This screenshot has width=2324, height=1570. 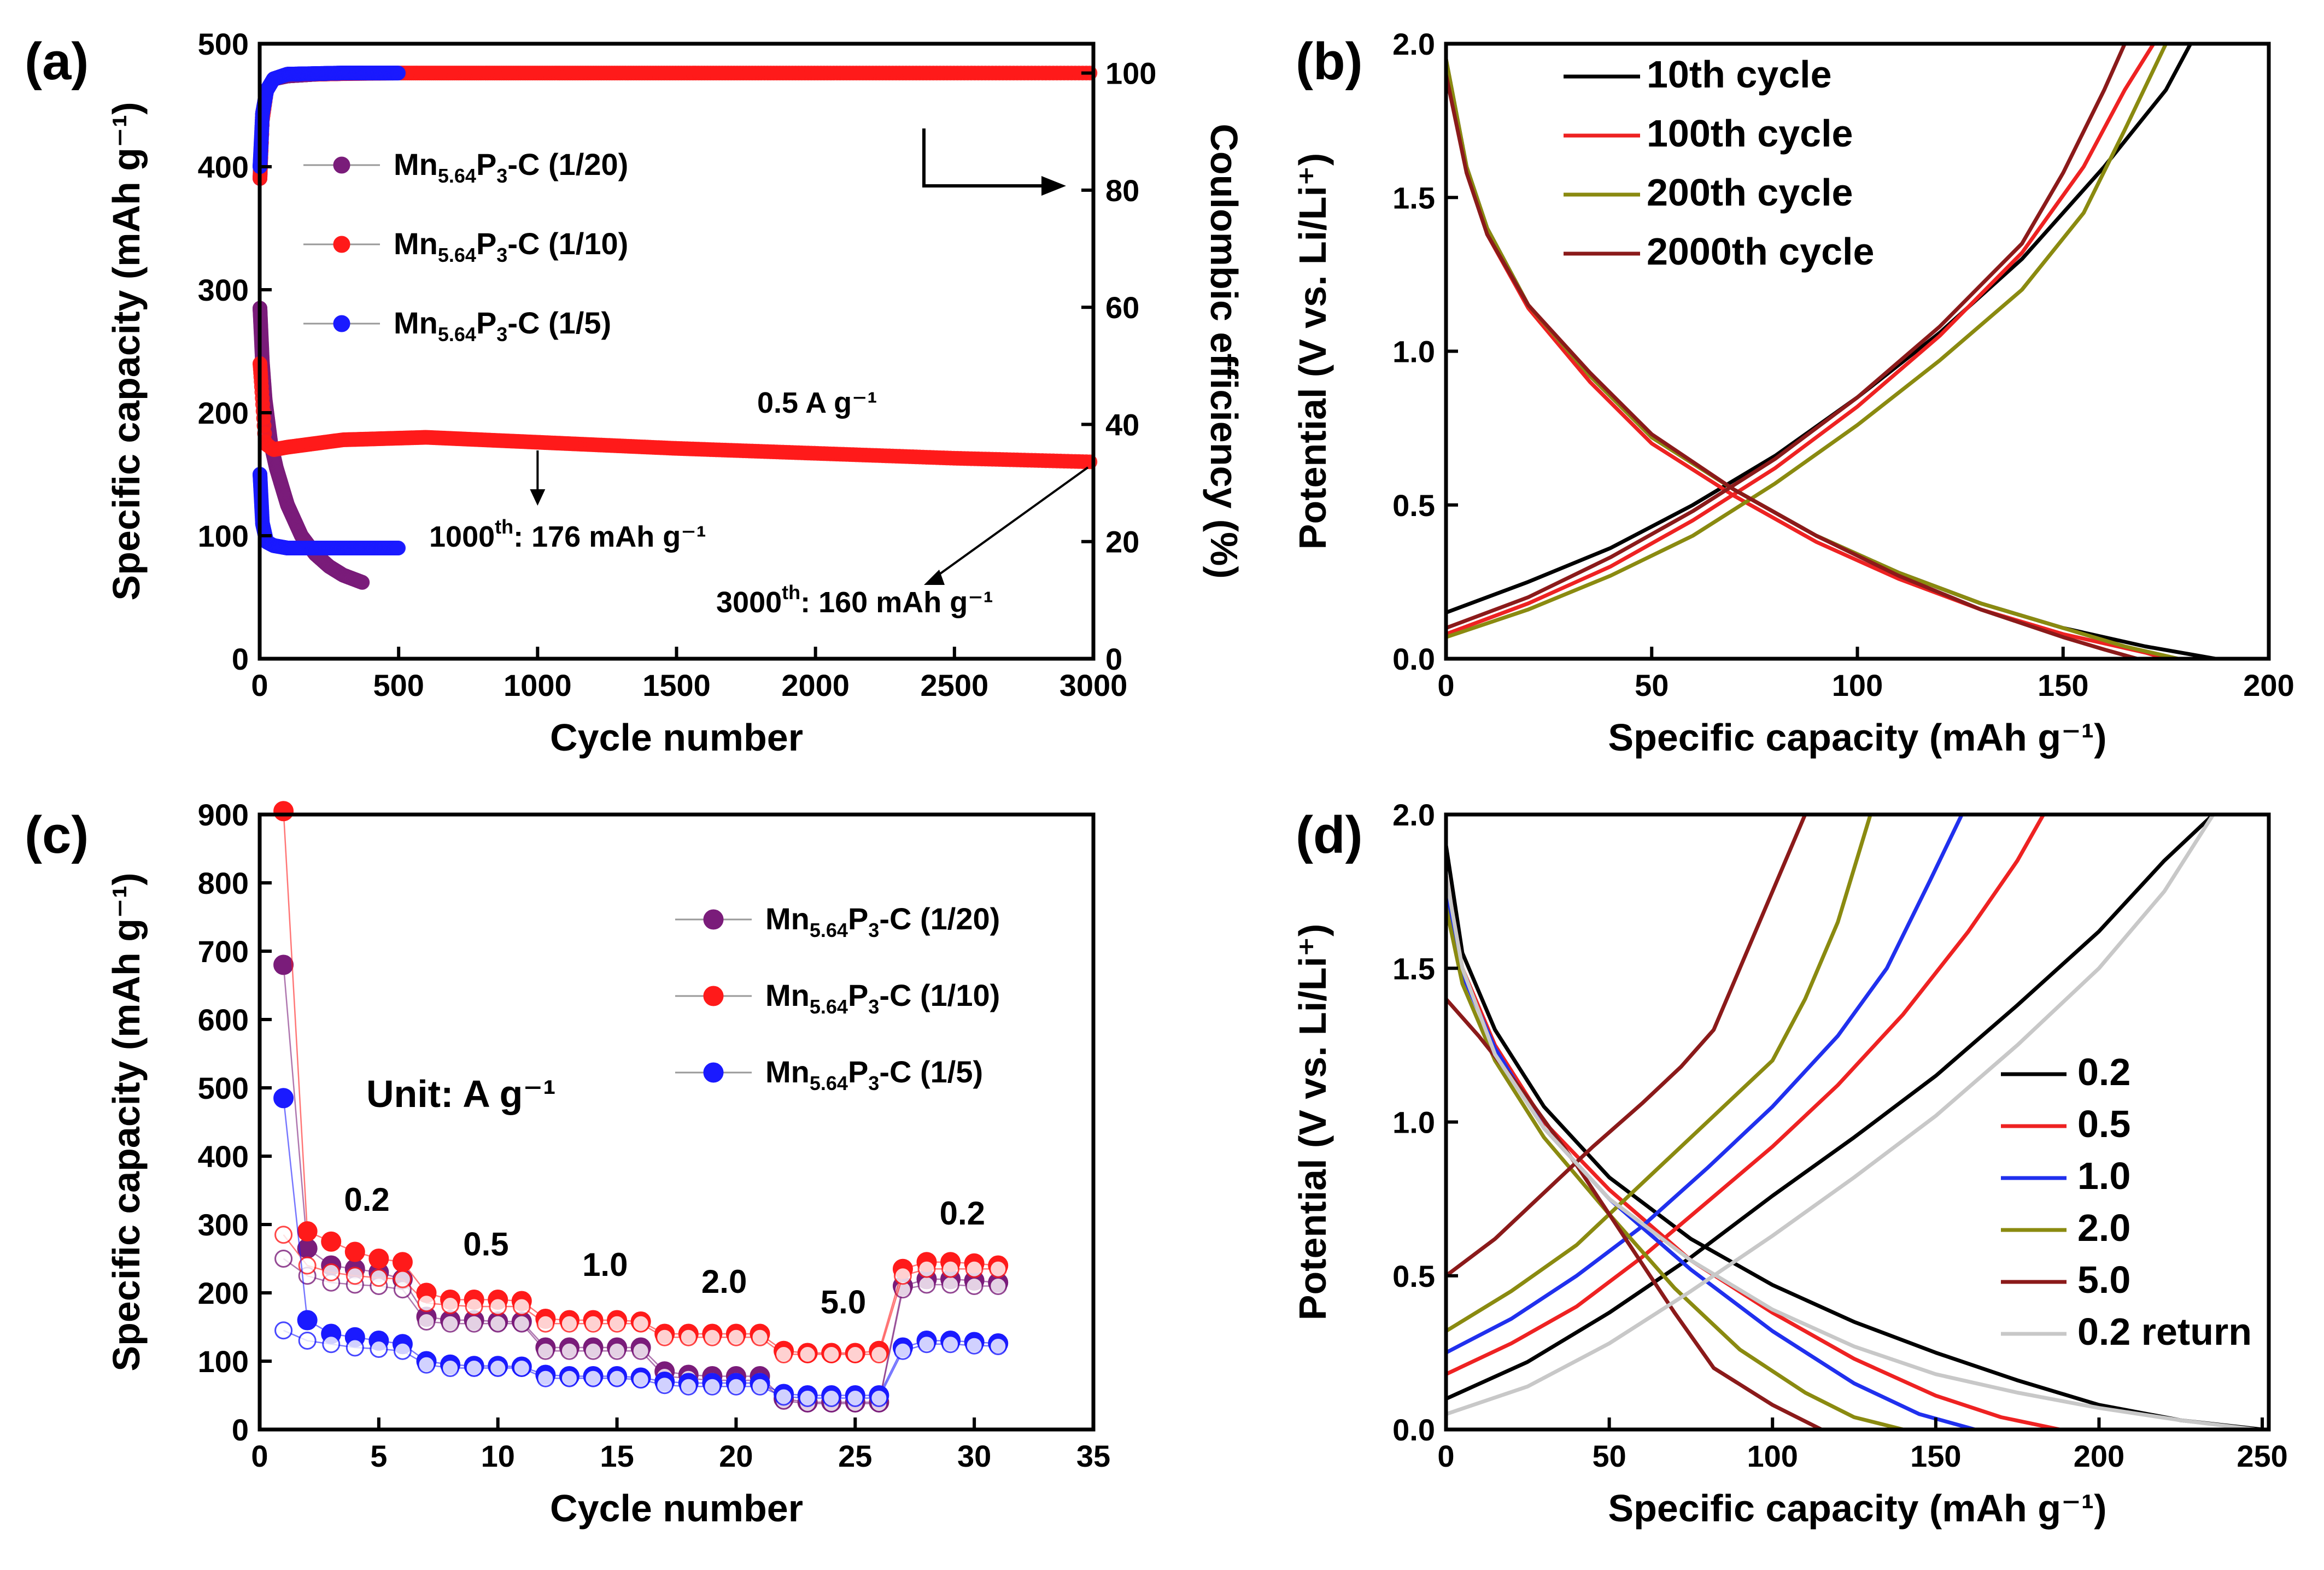 What do you see at coordinates (2103, 1176) in the screenshot?
I see `panel-d-legend-label: 1.0` at bounding box center [2103, 1176].